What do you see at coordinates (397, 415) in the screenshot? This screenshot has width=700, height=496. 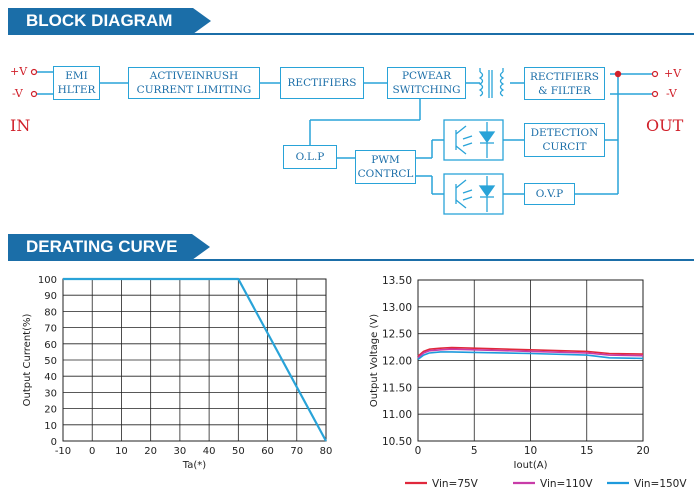 I see `y-tick-label: 11.00` at bounding box center [397, 415].